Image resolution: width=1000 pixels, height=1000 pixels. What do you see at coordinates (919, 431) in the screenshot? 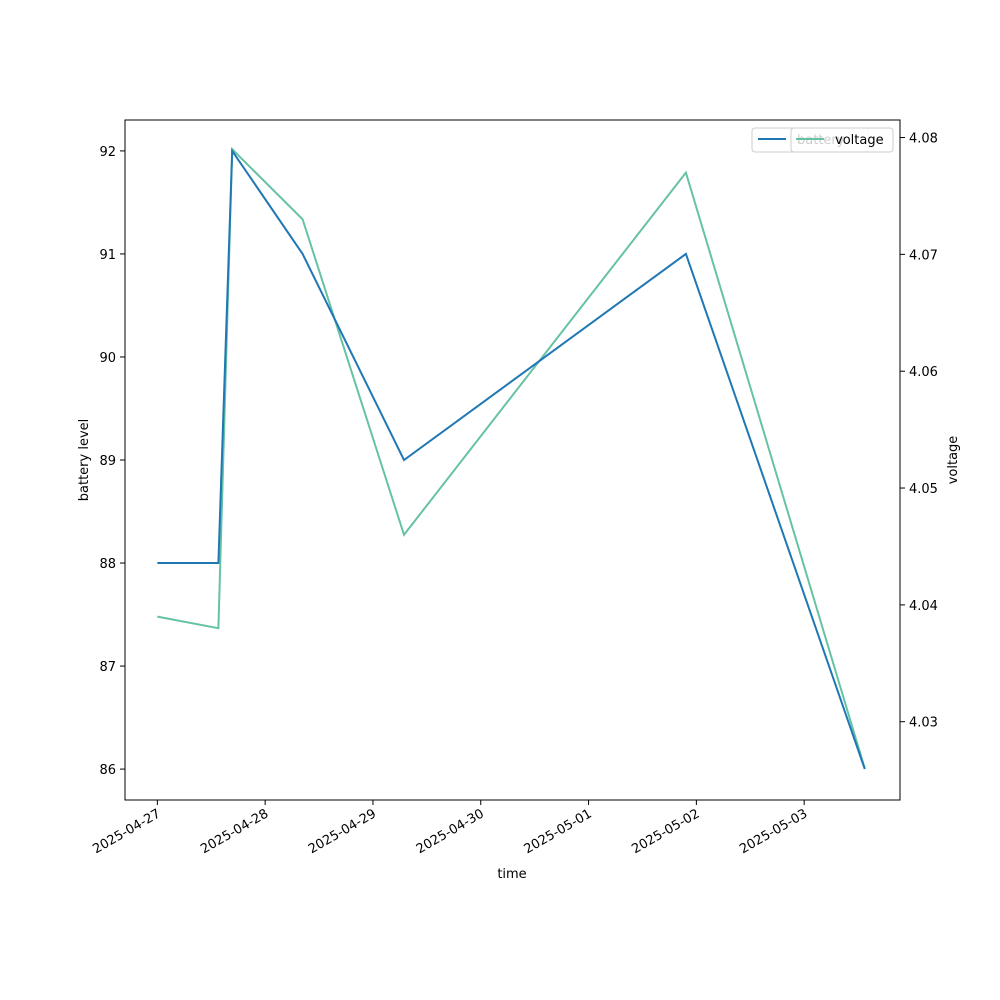
I see `y-right-axis-ticks: 4.03 4.04 4.05 4.06 4.07 4.08` at bounding box center [919, 431].